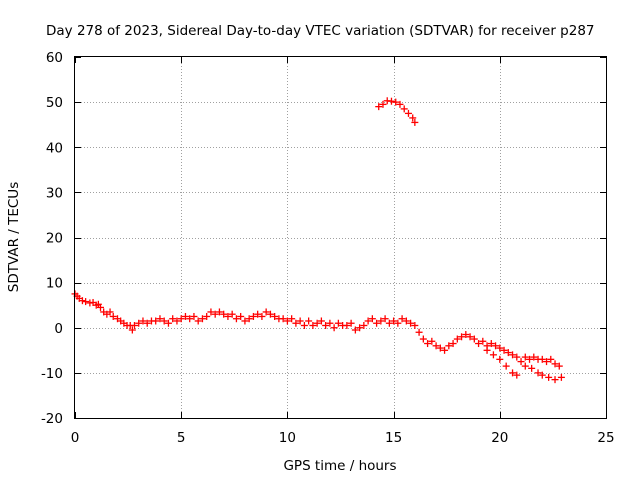 This screenshot has width=640, height=480. Describe the element at coordinates (54, 103) in the screenshot. I see `y-tick-label: 50` at that location.